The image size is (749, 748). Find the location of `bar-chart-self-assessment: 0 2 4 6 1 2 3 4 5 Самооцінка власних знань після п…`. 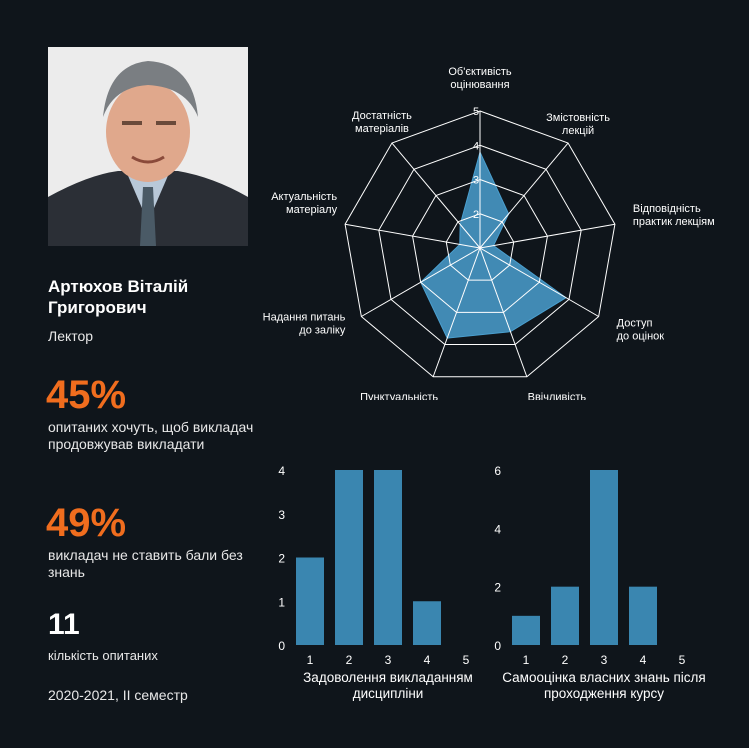

bar-chart-self-assessment: 0 2 4 6 1 2 3 4 5 Самооцінка власних знань після п… is located at coordinates (600, 582).